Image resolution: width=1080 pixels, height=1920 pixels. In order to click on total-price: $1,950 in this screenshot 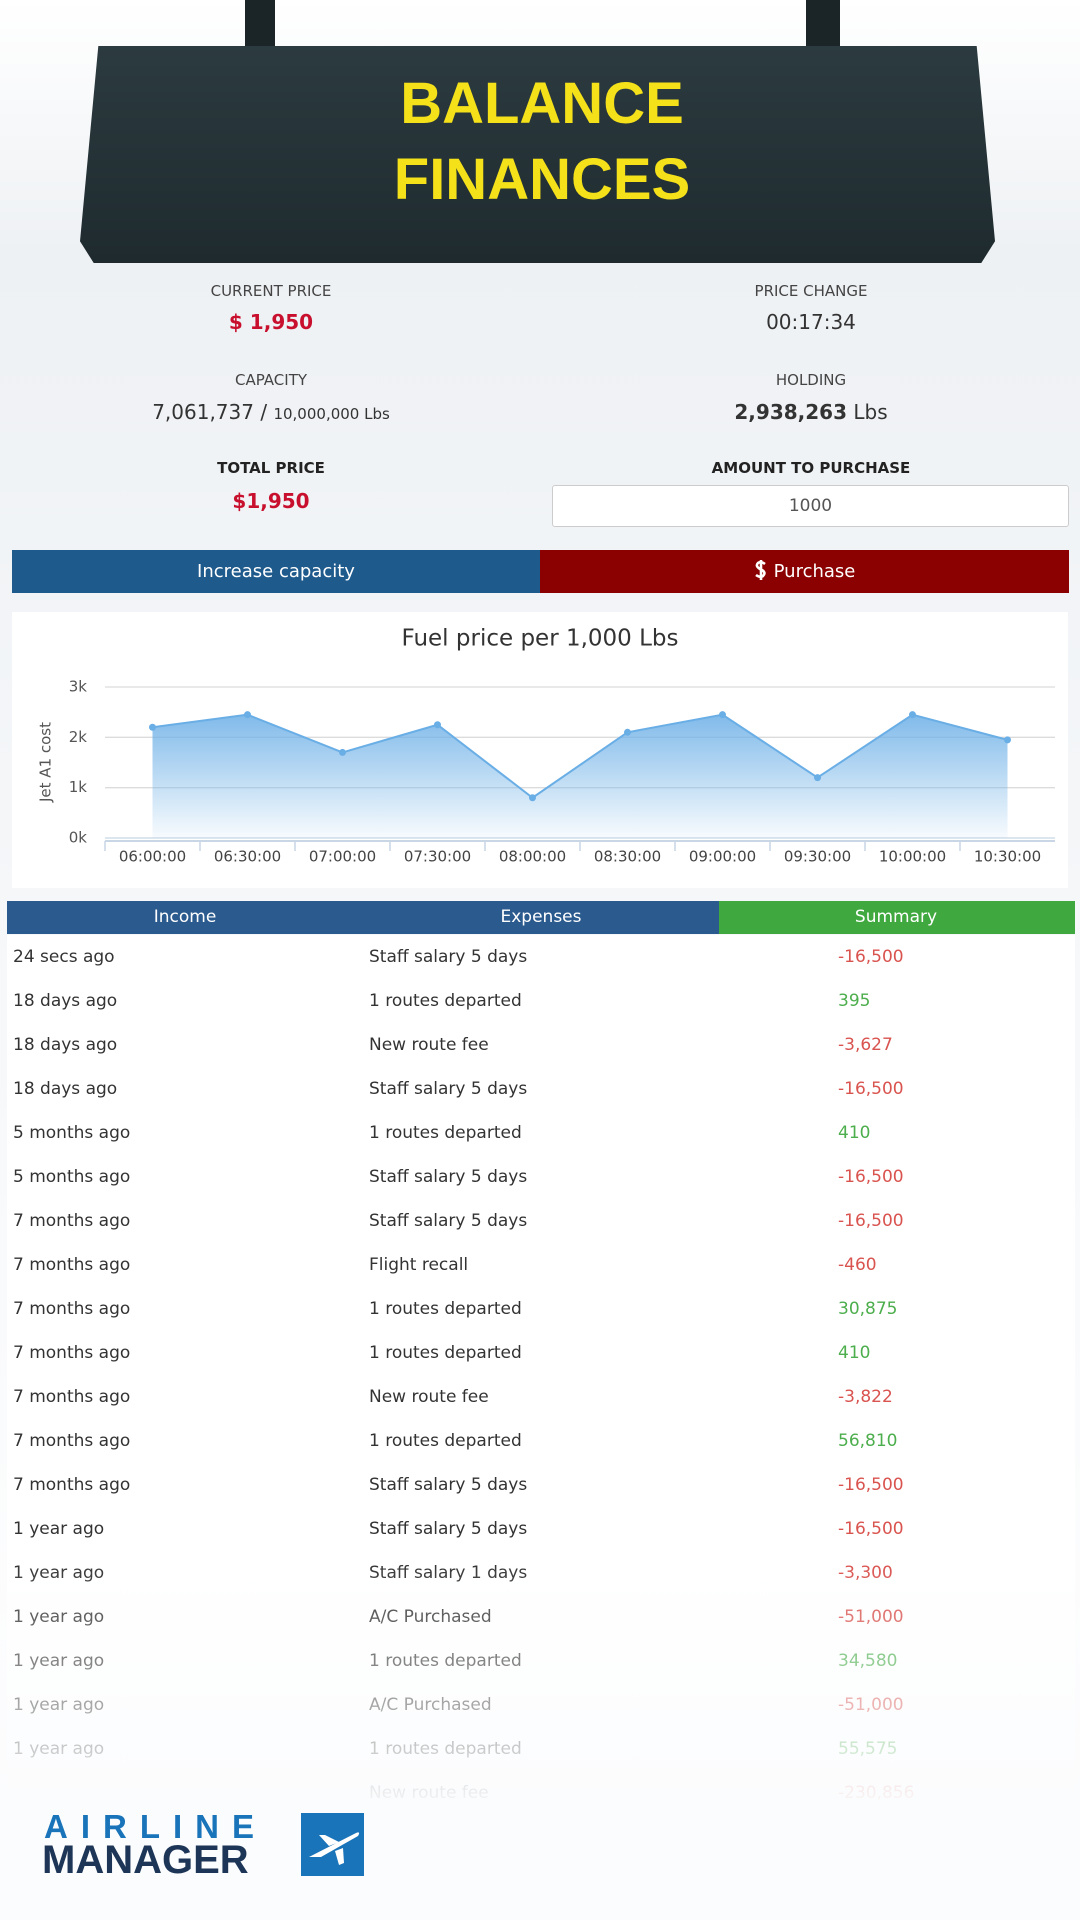, I will do `click(271, 501)`.